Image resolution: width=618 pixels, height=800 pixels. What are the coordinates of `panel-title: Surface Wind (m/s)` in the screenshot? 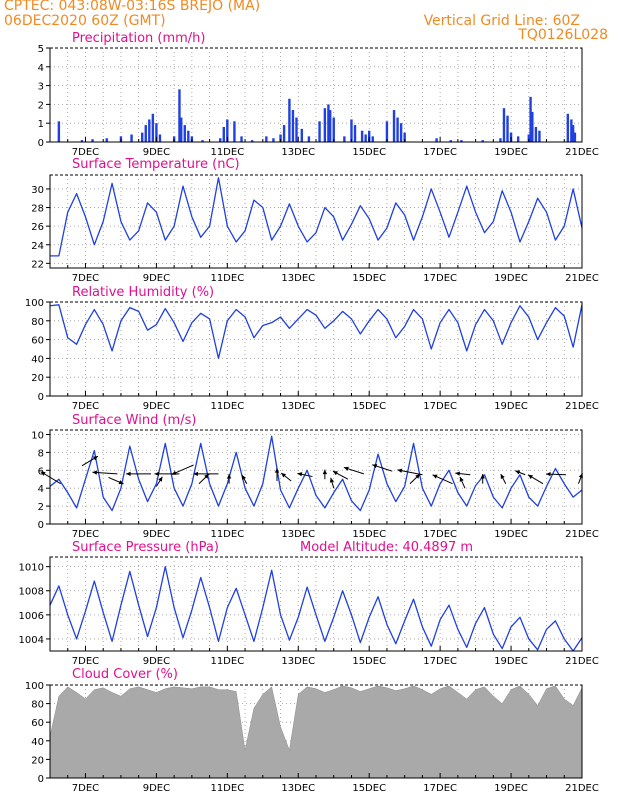 It's located at (134, 420).